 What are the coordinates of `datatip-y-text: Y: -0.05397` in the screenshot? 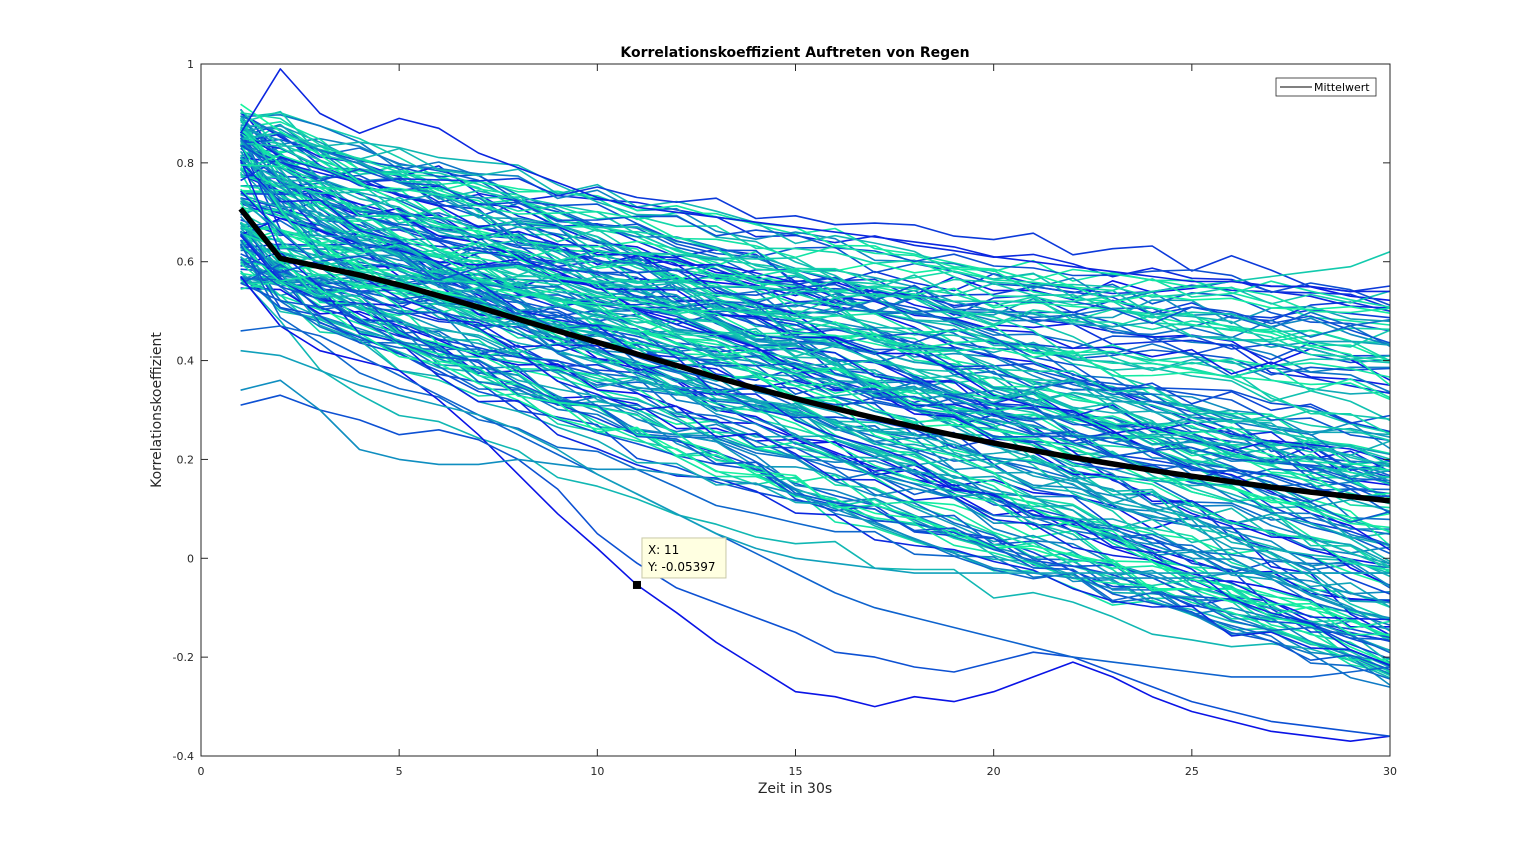 It's located at (681, 567).